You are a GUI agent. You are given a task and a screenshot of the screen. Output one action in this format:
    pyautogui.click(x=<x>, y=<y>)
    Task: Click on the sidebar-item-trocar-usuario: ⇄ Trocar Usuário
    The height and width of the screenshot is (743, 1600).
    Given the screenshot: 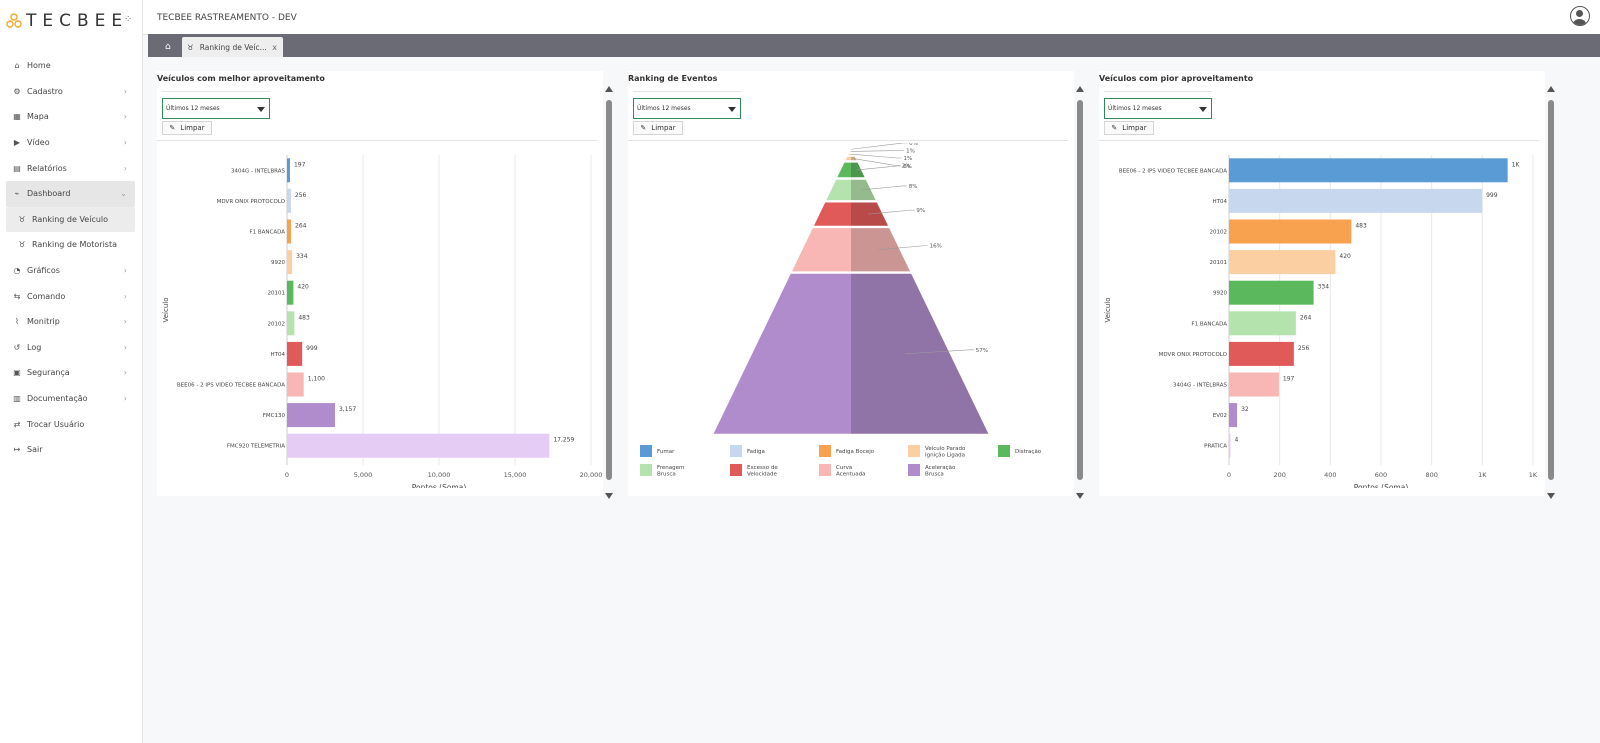 What is the action you would take?
    pyautogui.click(x=70, y=424)
    